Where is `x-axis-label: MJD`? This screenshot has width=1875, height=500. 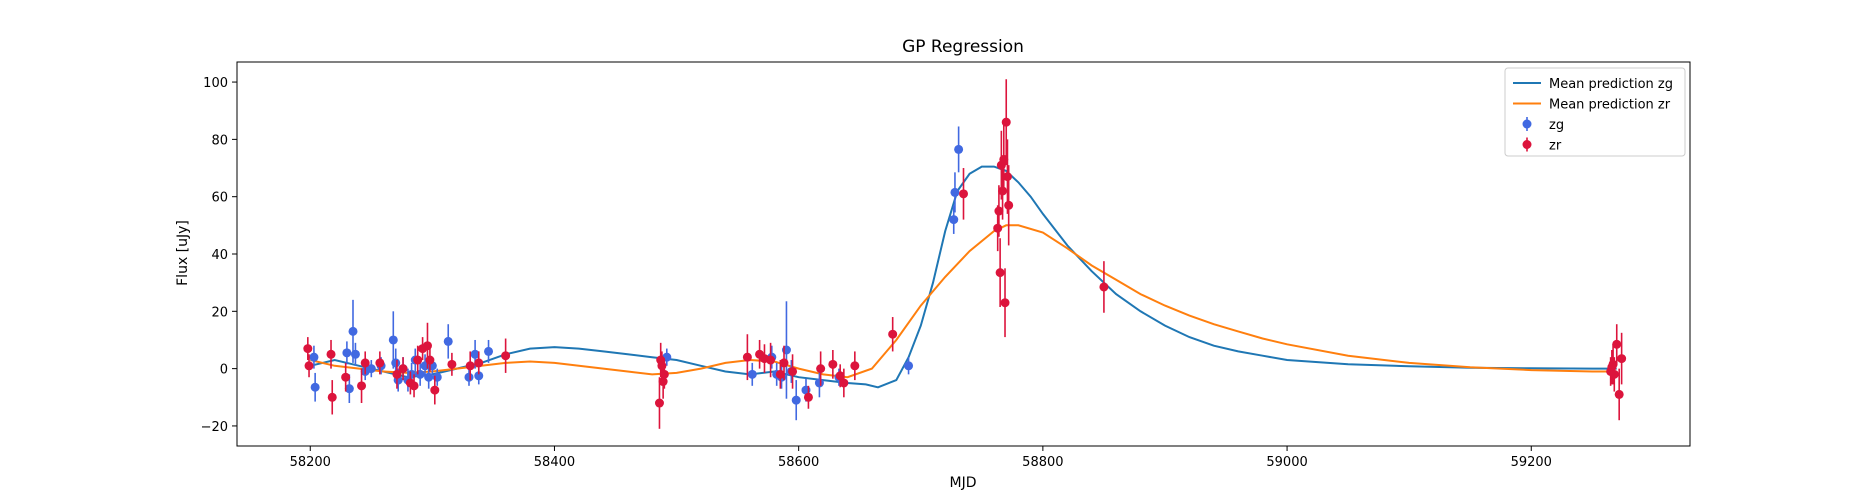
x-axis-label: MJD is located at coordinates (963, 483).